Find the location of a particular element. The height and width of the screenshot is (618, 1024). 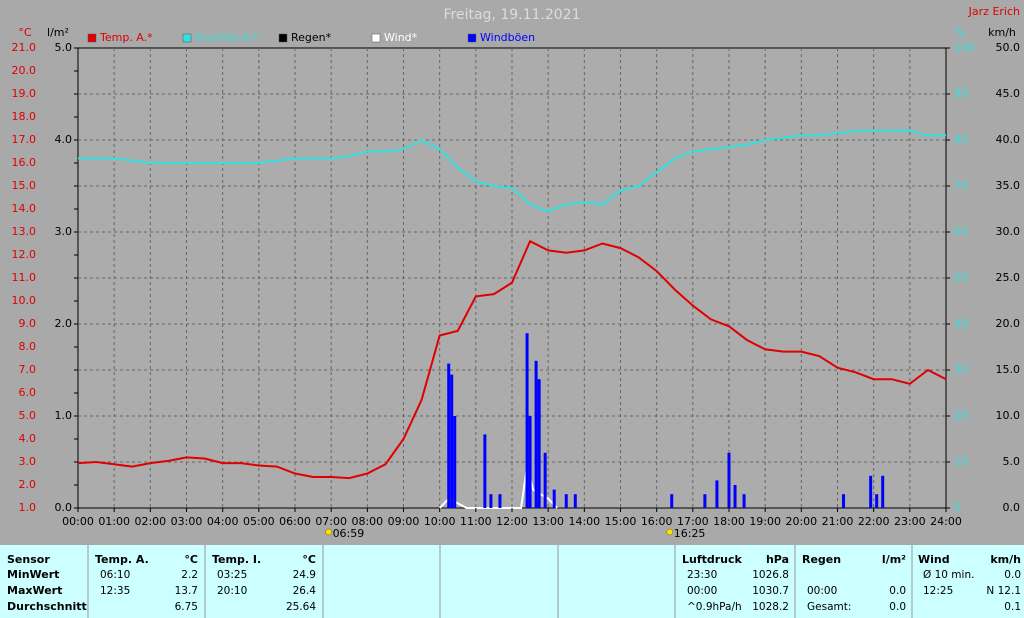

cell-time: Ø 10 min. is located at coordinates (948, 575).